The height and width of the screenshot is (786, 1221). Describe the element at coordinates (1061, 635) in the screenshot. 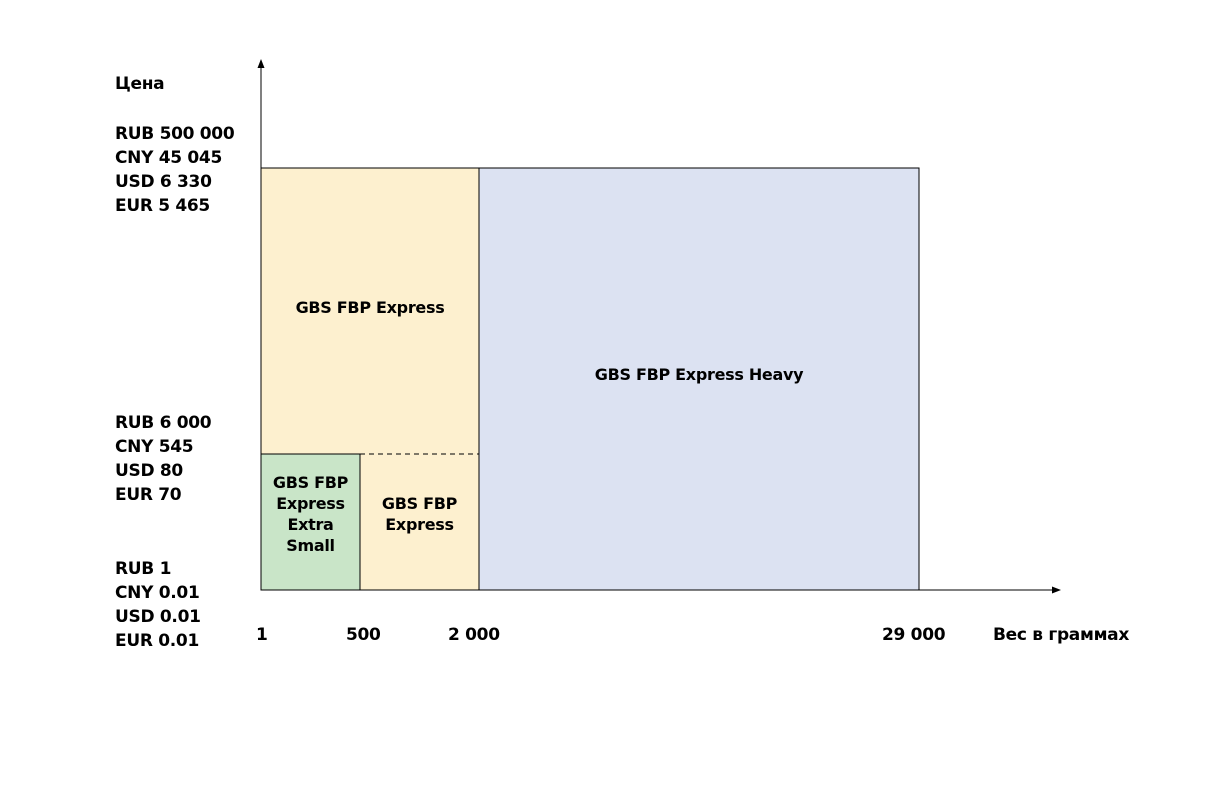

I see `x-axis-title: Вес в граммах` at that location.